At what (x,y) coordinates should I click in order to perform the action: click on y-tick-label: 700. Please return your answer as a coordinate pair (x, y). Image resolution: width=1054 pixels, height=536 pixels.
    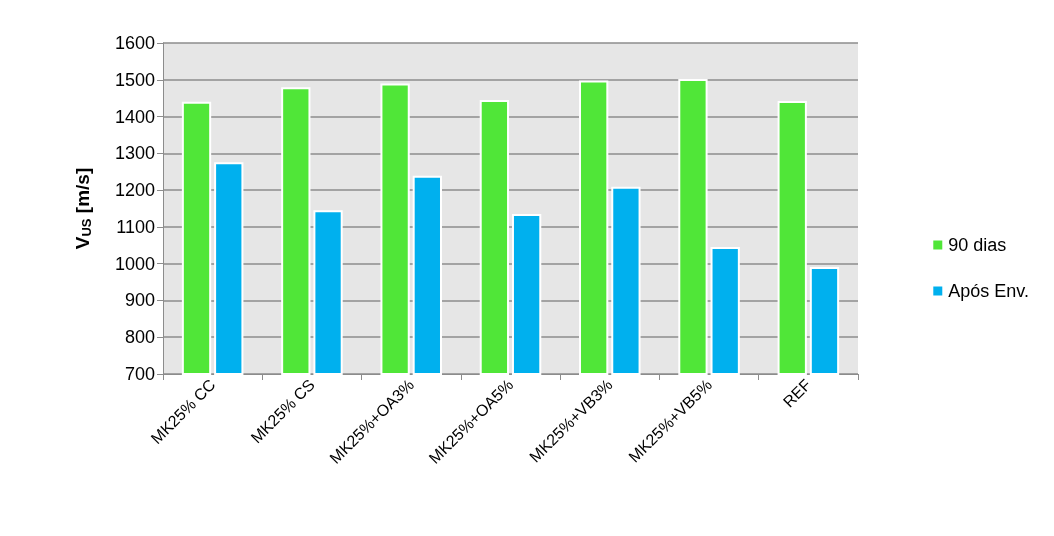
    Looking at the image, I should click on (139, 374).